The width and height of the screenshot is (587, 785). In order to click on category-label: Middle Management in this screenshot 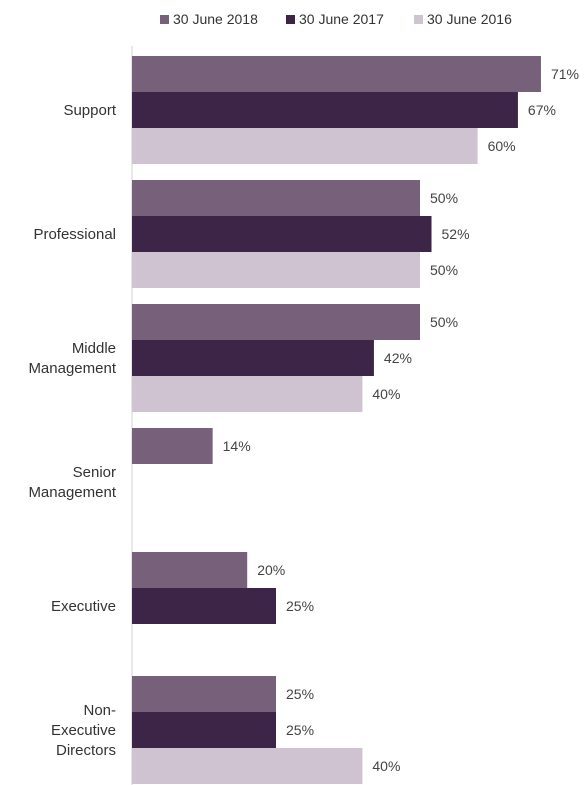, I will do `click(72, 358)`.